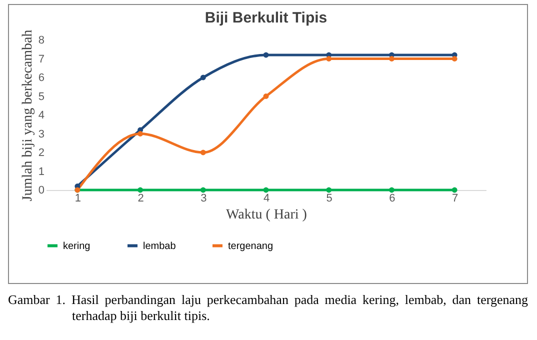  I want to click on y-axis-title: Jumlah biji yang berkecambah, so click(28, 116).